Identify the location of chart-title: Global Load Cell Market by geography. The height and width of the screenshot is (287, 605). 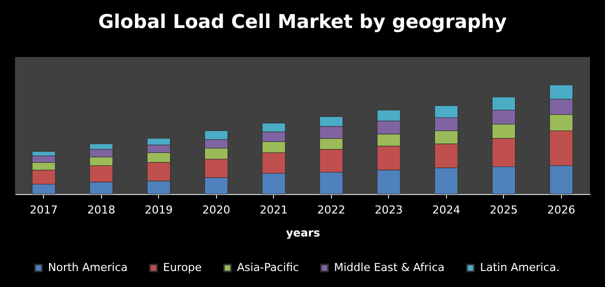
(303, 22).